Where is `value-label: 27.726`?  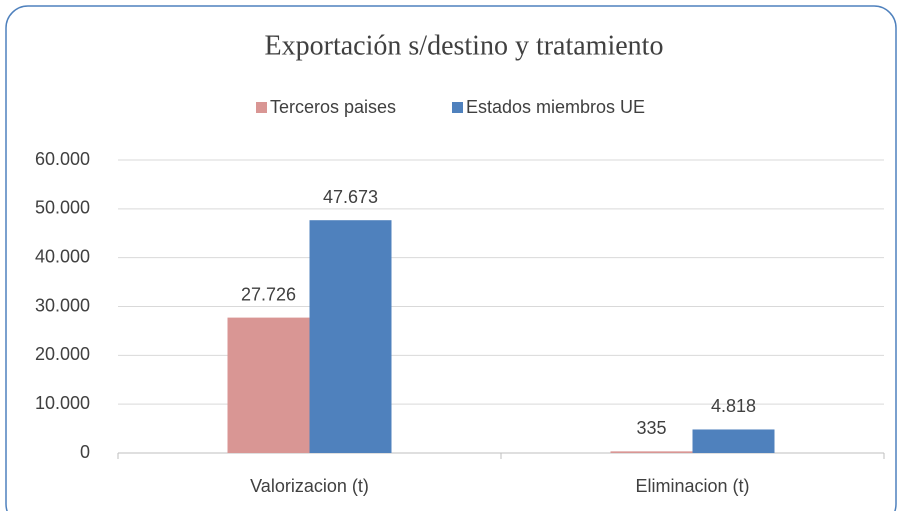 value-label: 27.726 is located at coordinates (268, 294).